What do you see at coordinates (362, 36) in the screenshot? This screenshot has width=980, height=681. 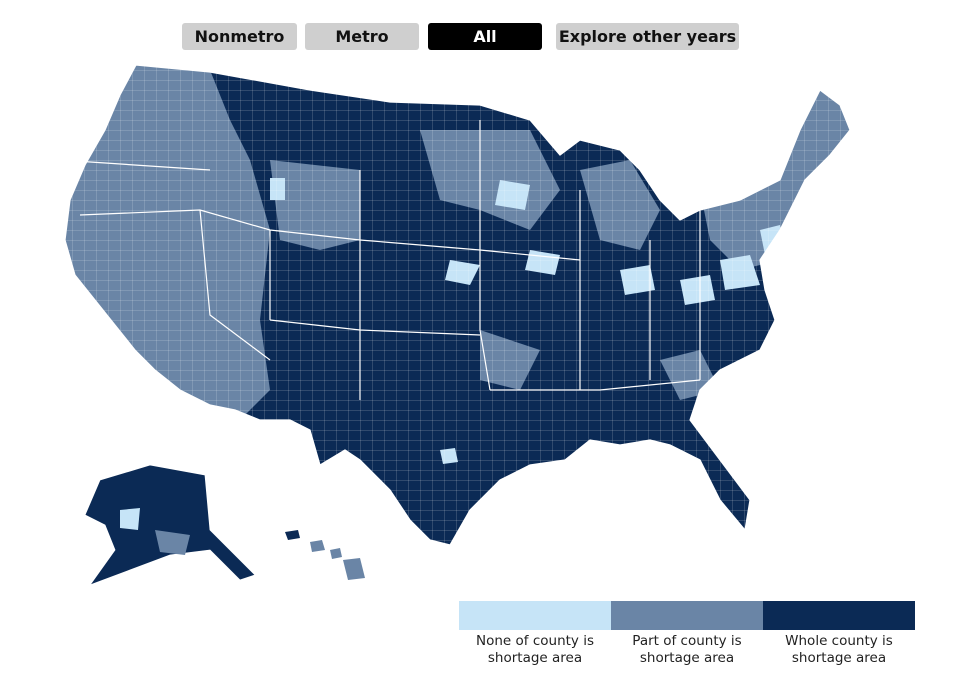 I see `metro-button: Metro` at bounding box center [362, 36].